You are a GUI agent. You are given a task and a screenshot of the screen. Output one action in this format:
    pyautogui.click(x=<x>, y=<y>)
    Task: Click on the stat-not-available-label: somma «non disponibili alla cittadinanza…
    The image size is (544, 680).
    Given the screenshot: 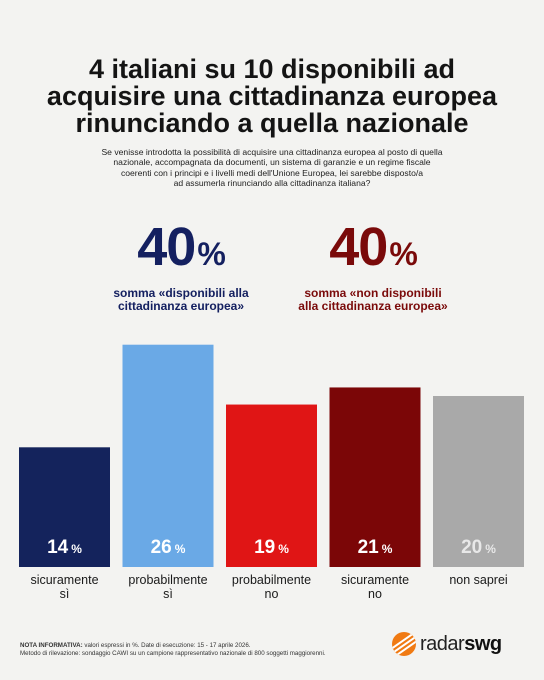 What is the action you would take?
    pyautogui.click(x=373, y=299)
    